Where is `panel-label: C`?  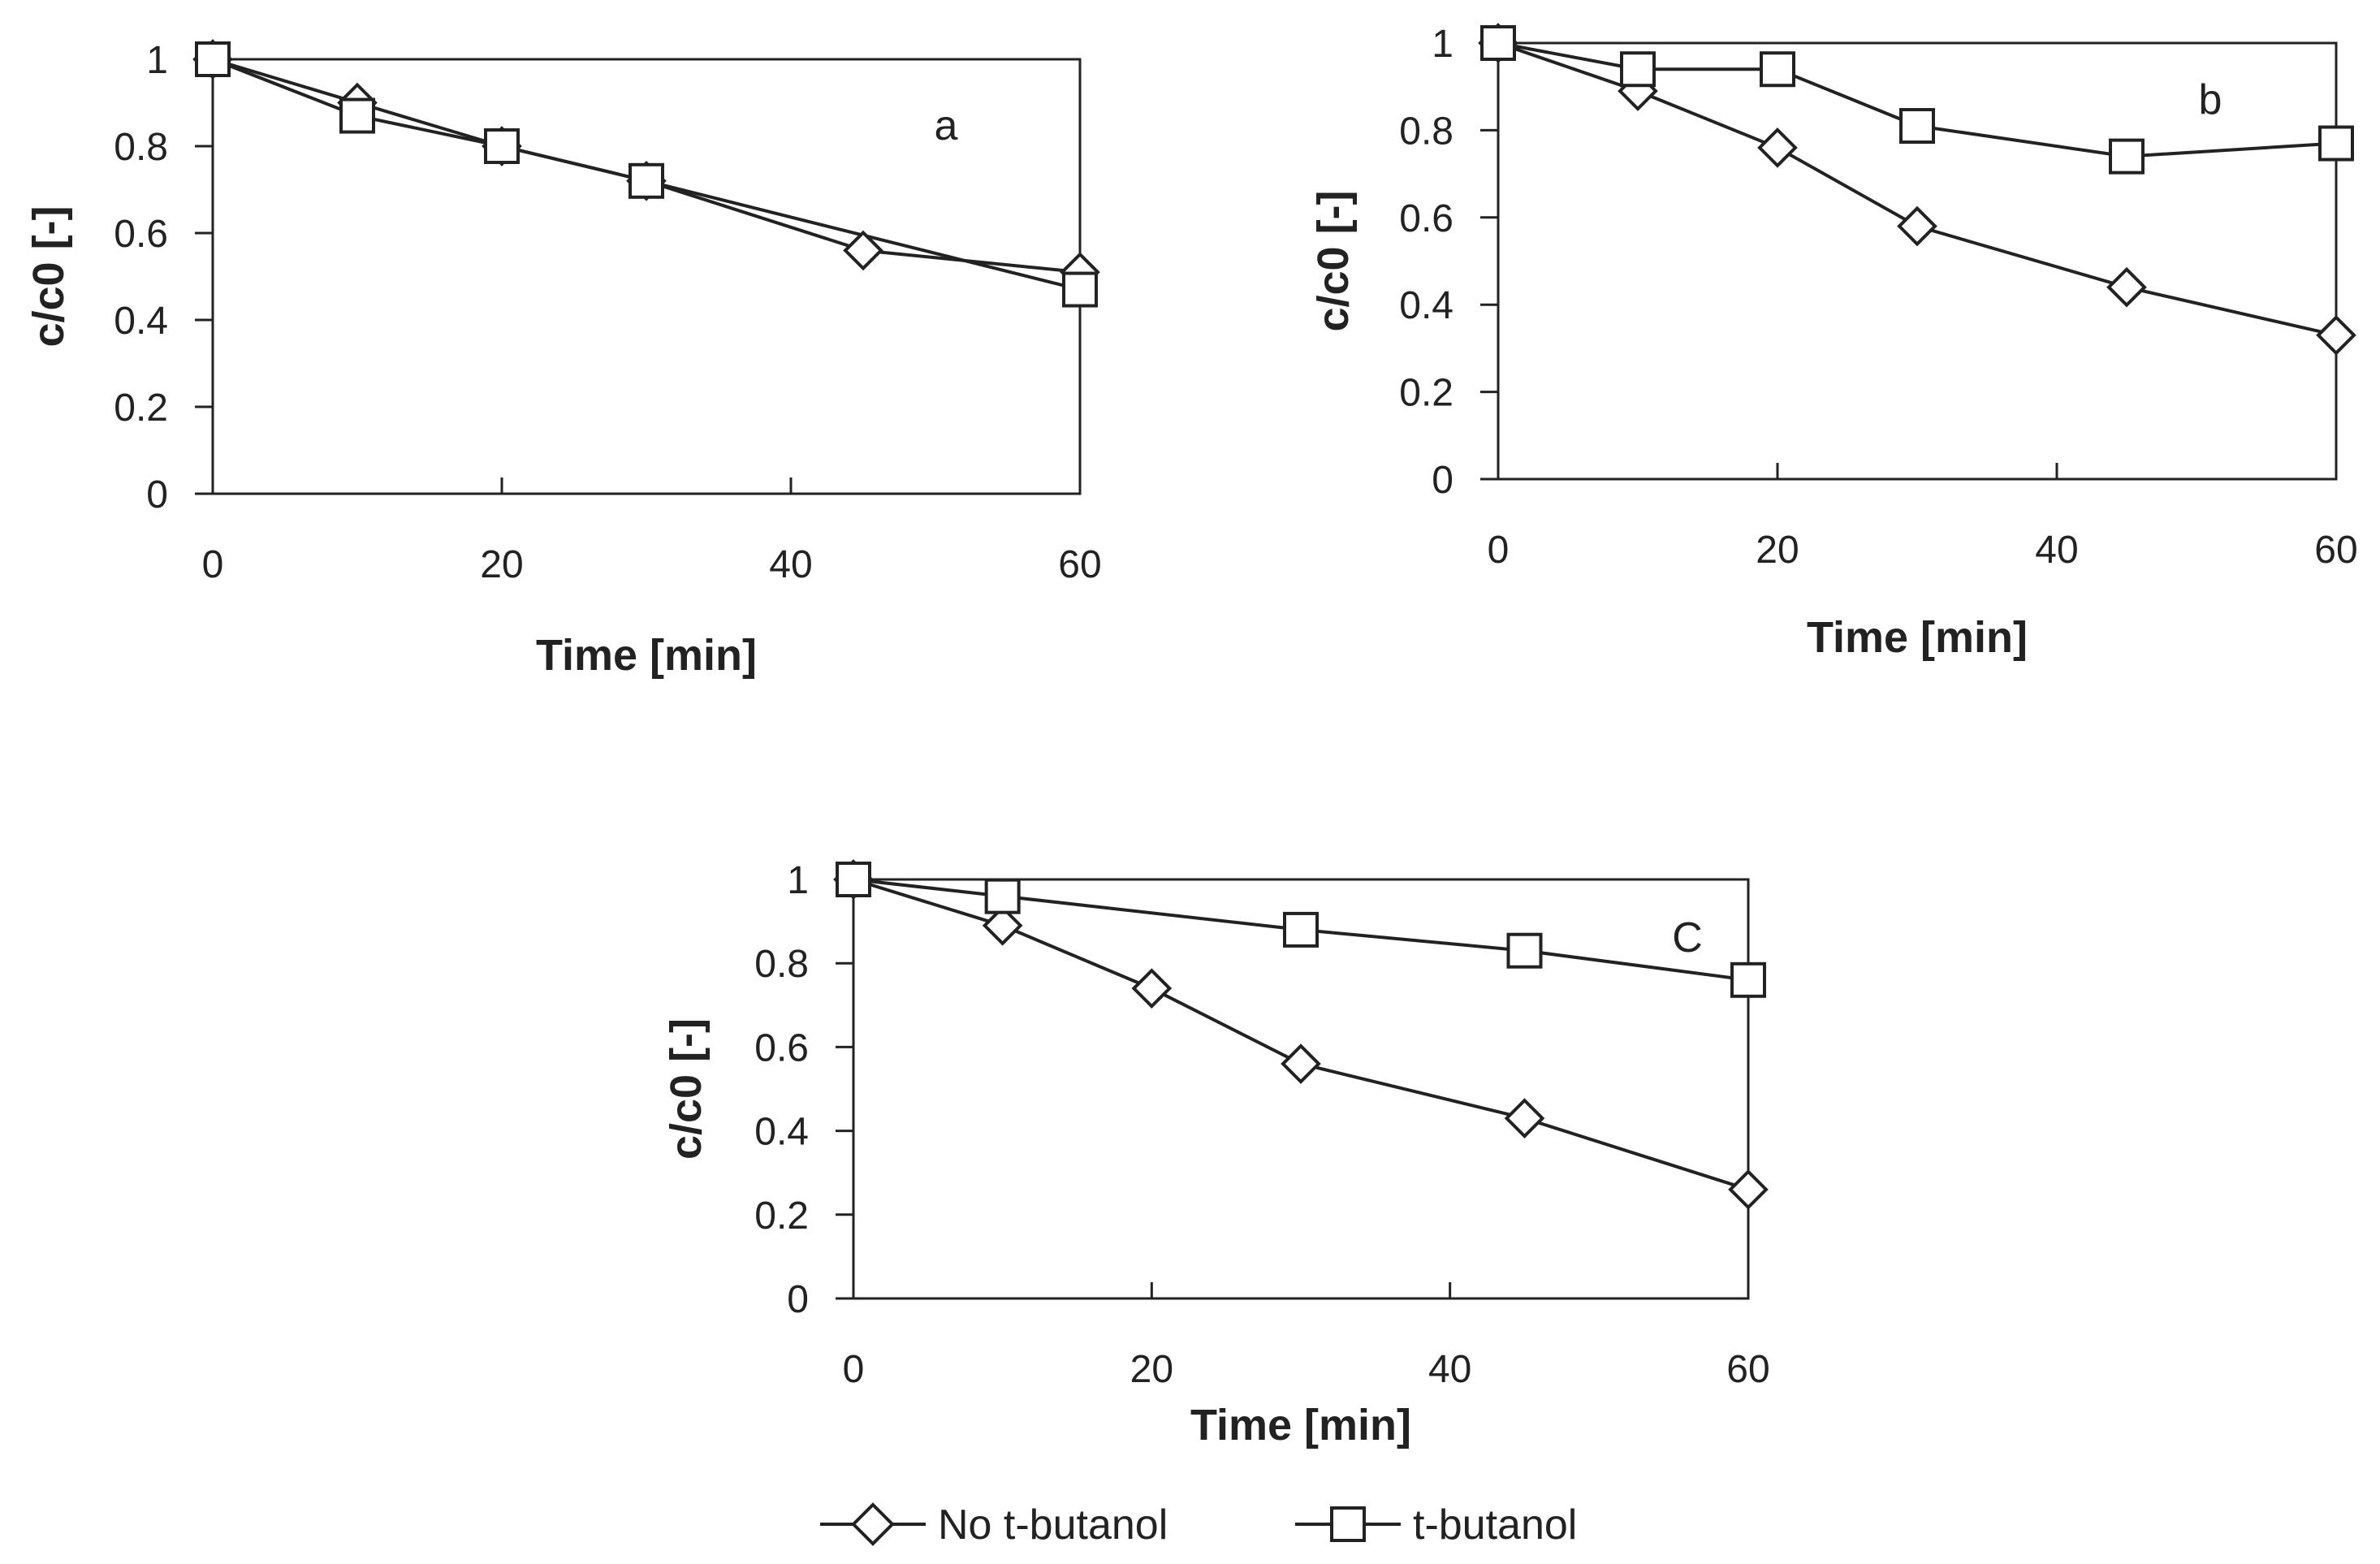 panel-label: C is located at coordinates (1687, 937).